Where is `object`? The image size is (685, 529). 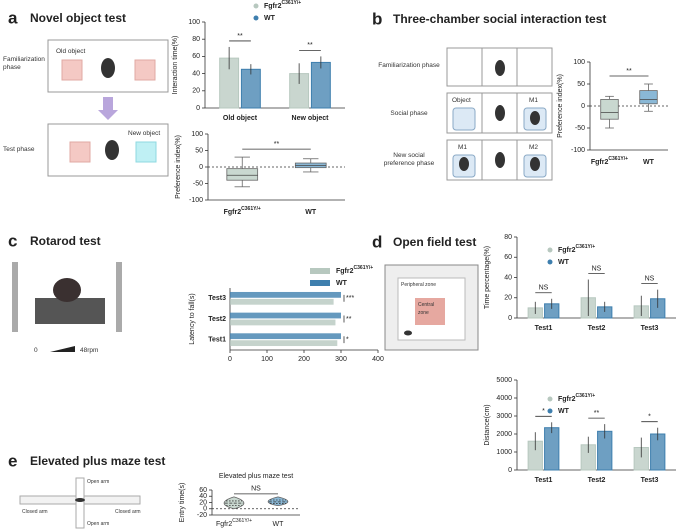 object is located at coordinates (72, 70).